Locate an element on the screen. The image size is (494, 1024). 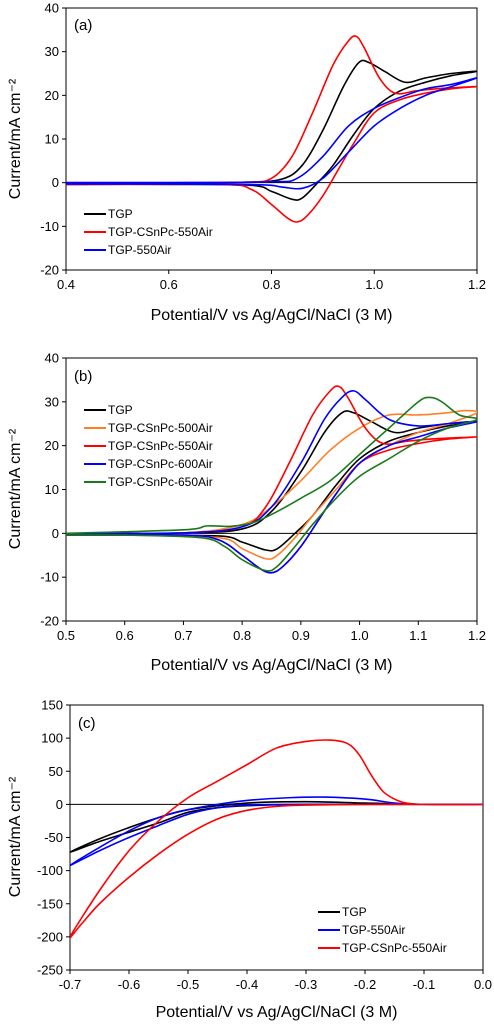
y-tick-label: -150 is located at coordinates (50, 903).